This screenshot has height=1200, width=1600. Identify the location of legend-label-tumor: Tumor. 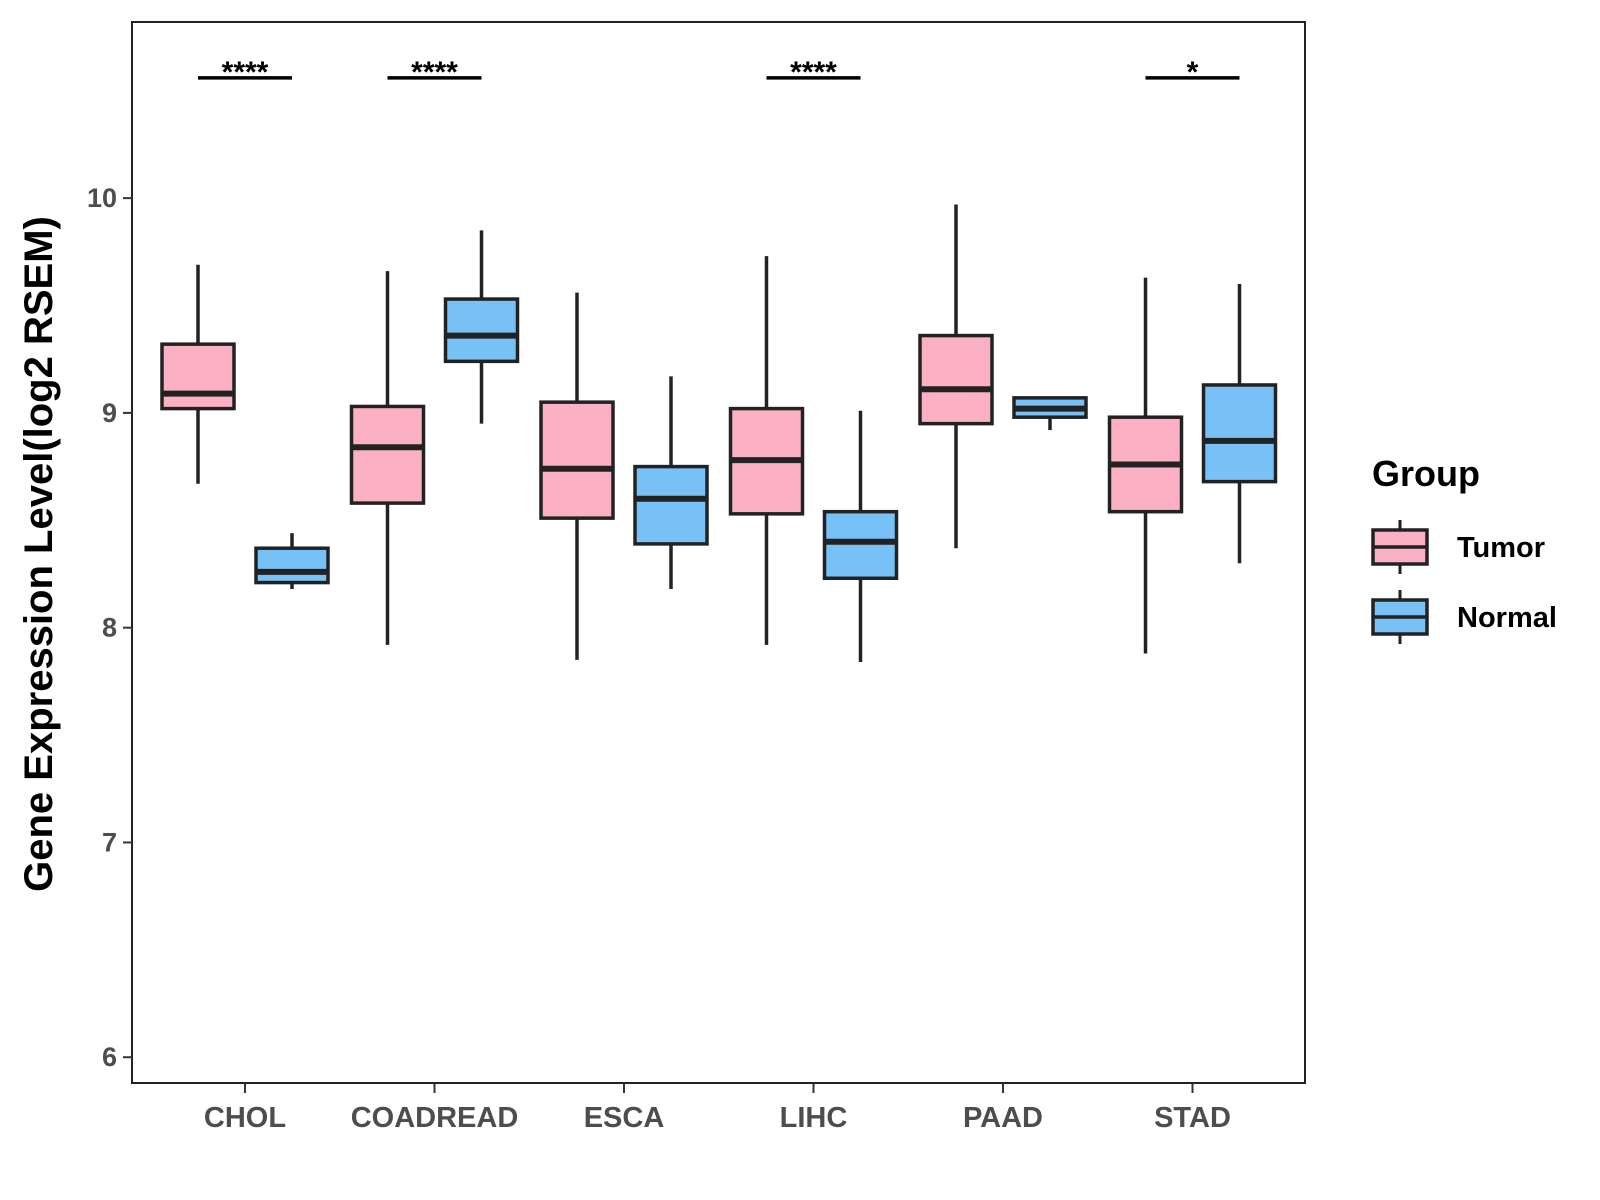
(1501, 548).